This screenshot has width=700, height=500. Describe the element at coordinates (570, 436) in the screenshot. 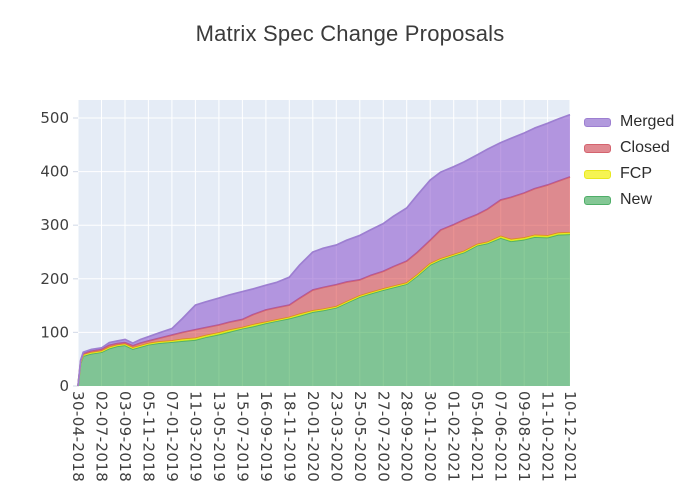

I see `x-tick-label: 10-12-2021` at that location.